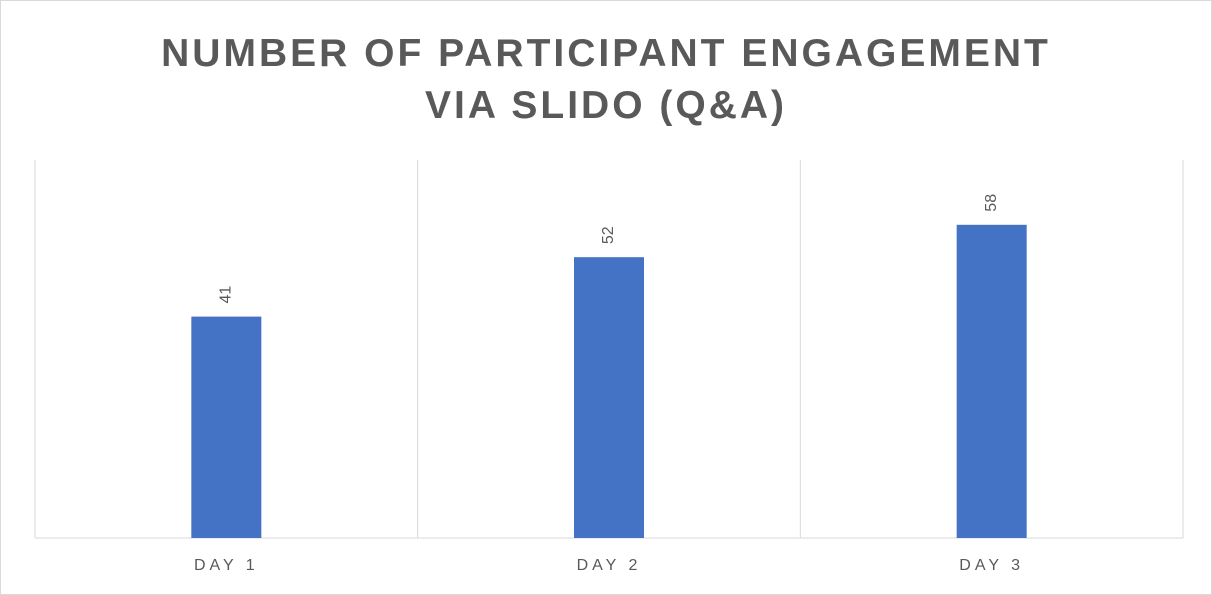  What do you see at coordinates (991, 203) in the screenshot?
I see `data-label: 58` at bounding box center [991, 203].